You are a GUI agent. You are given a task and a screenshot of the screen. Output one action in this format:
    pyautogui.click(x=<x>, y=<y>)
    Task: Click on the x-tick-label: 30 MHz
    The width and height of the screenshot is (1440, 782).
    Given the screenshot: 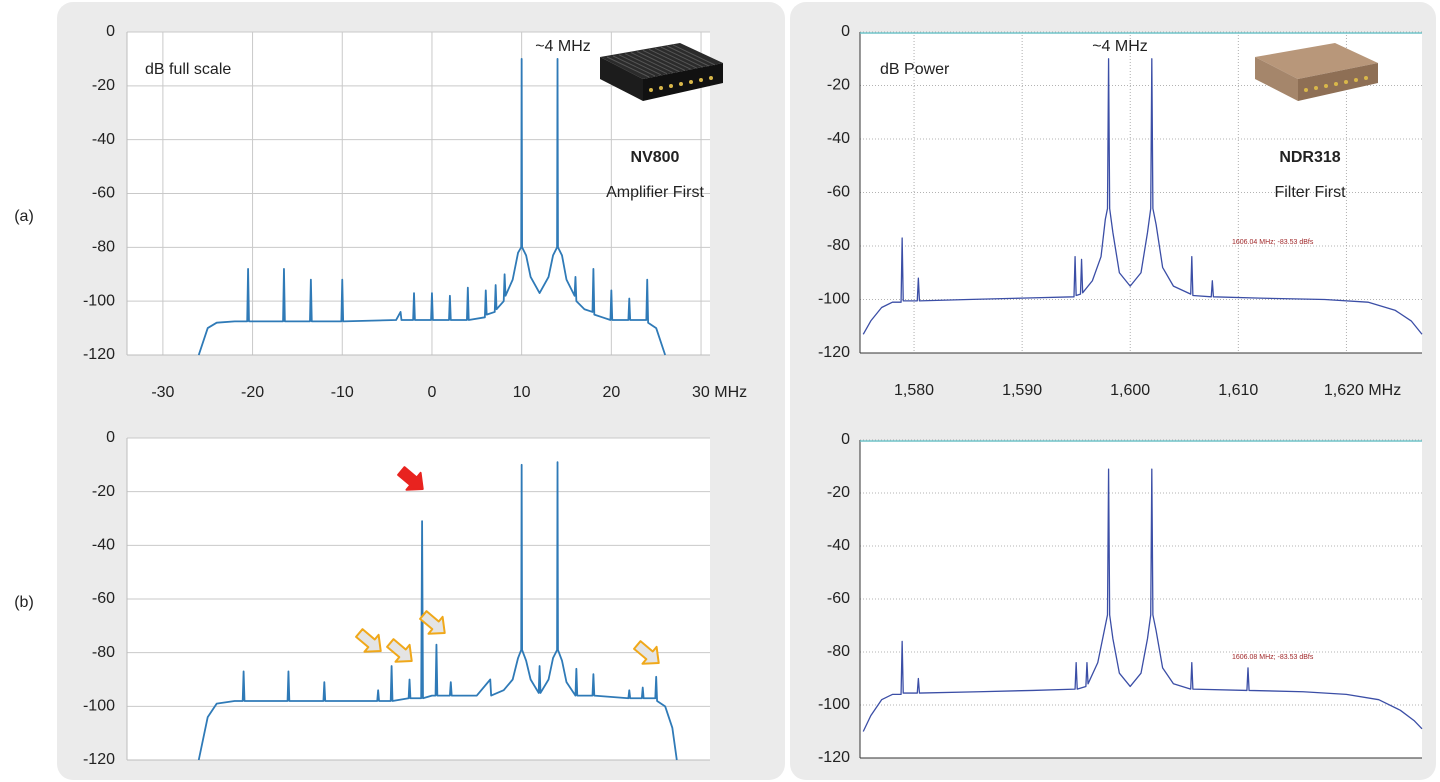 What is the action you would take?
    pyautogui.click(x=719, y=392)
    